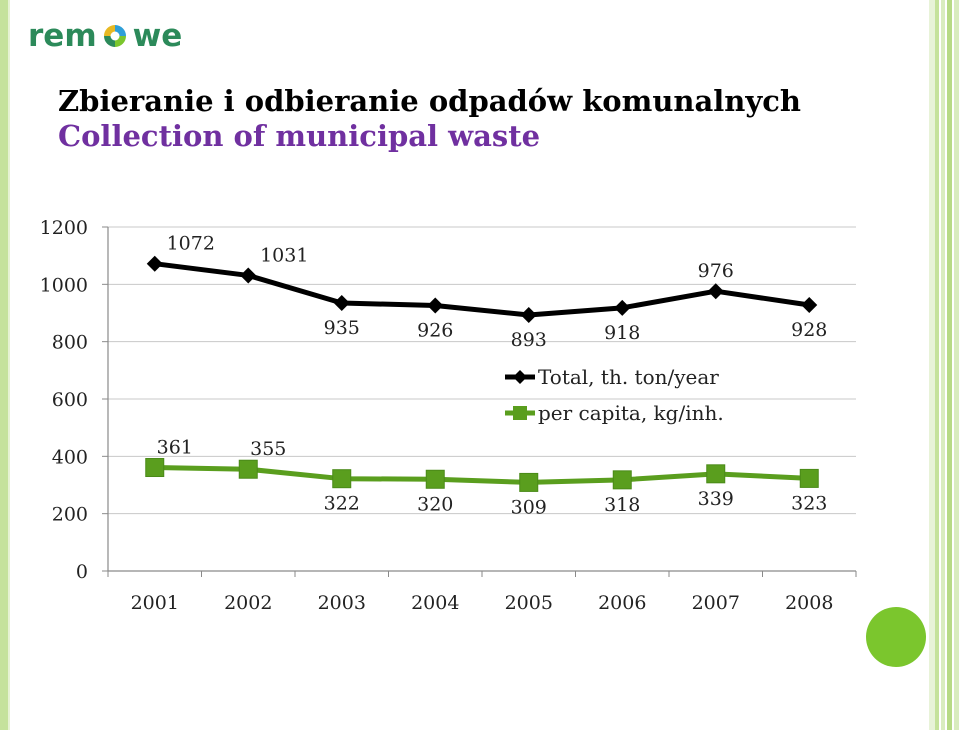 Image resolution: width=959 pixels, height=730 pixels. I want to click on series-line-total, so click(482, 289).